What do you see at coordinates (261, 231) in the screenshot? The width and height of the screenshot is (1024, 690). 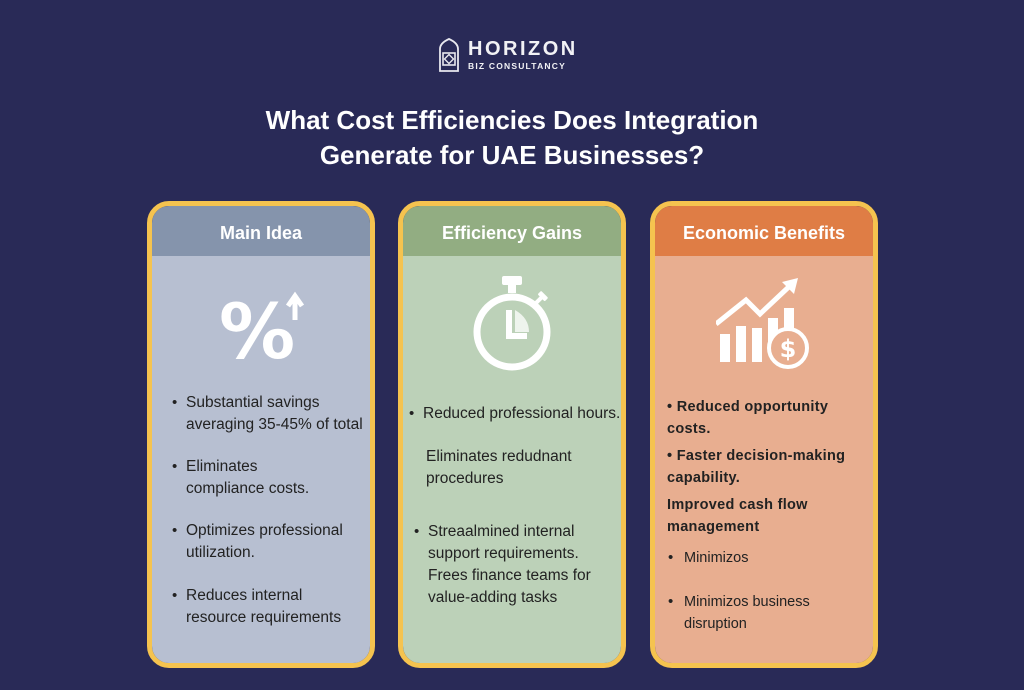 I see `card-heading: Main Idea` at bounding box center [261, 231].